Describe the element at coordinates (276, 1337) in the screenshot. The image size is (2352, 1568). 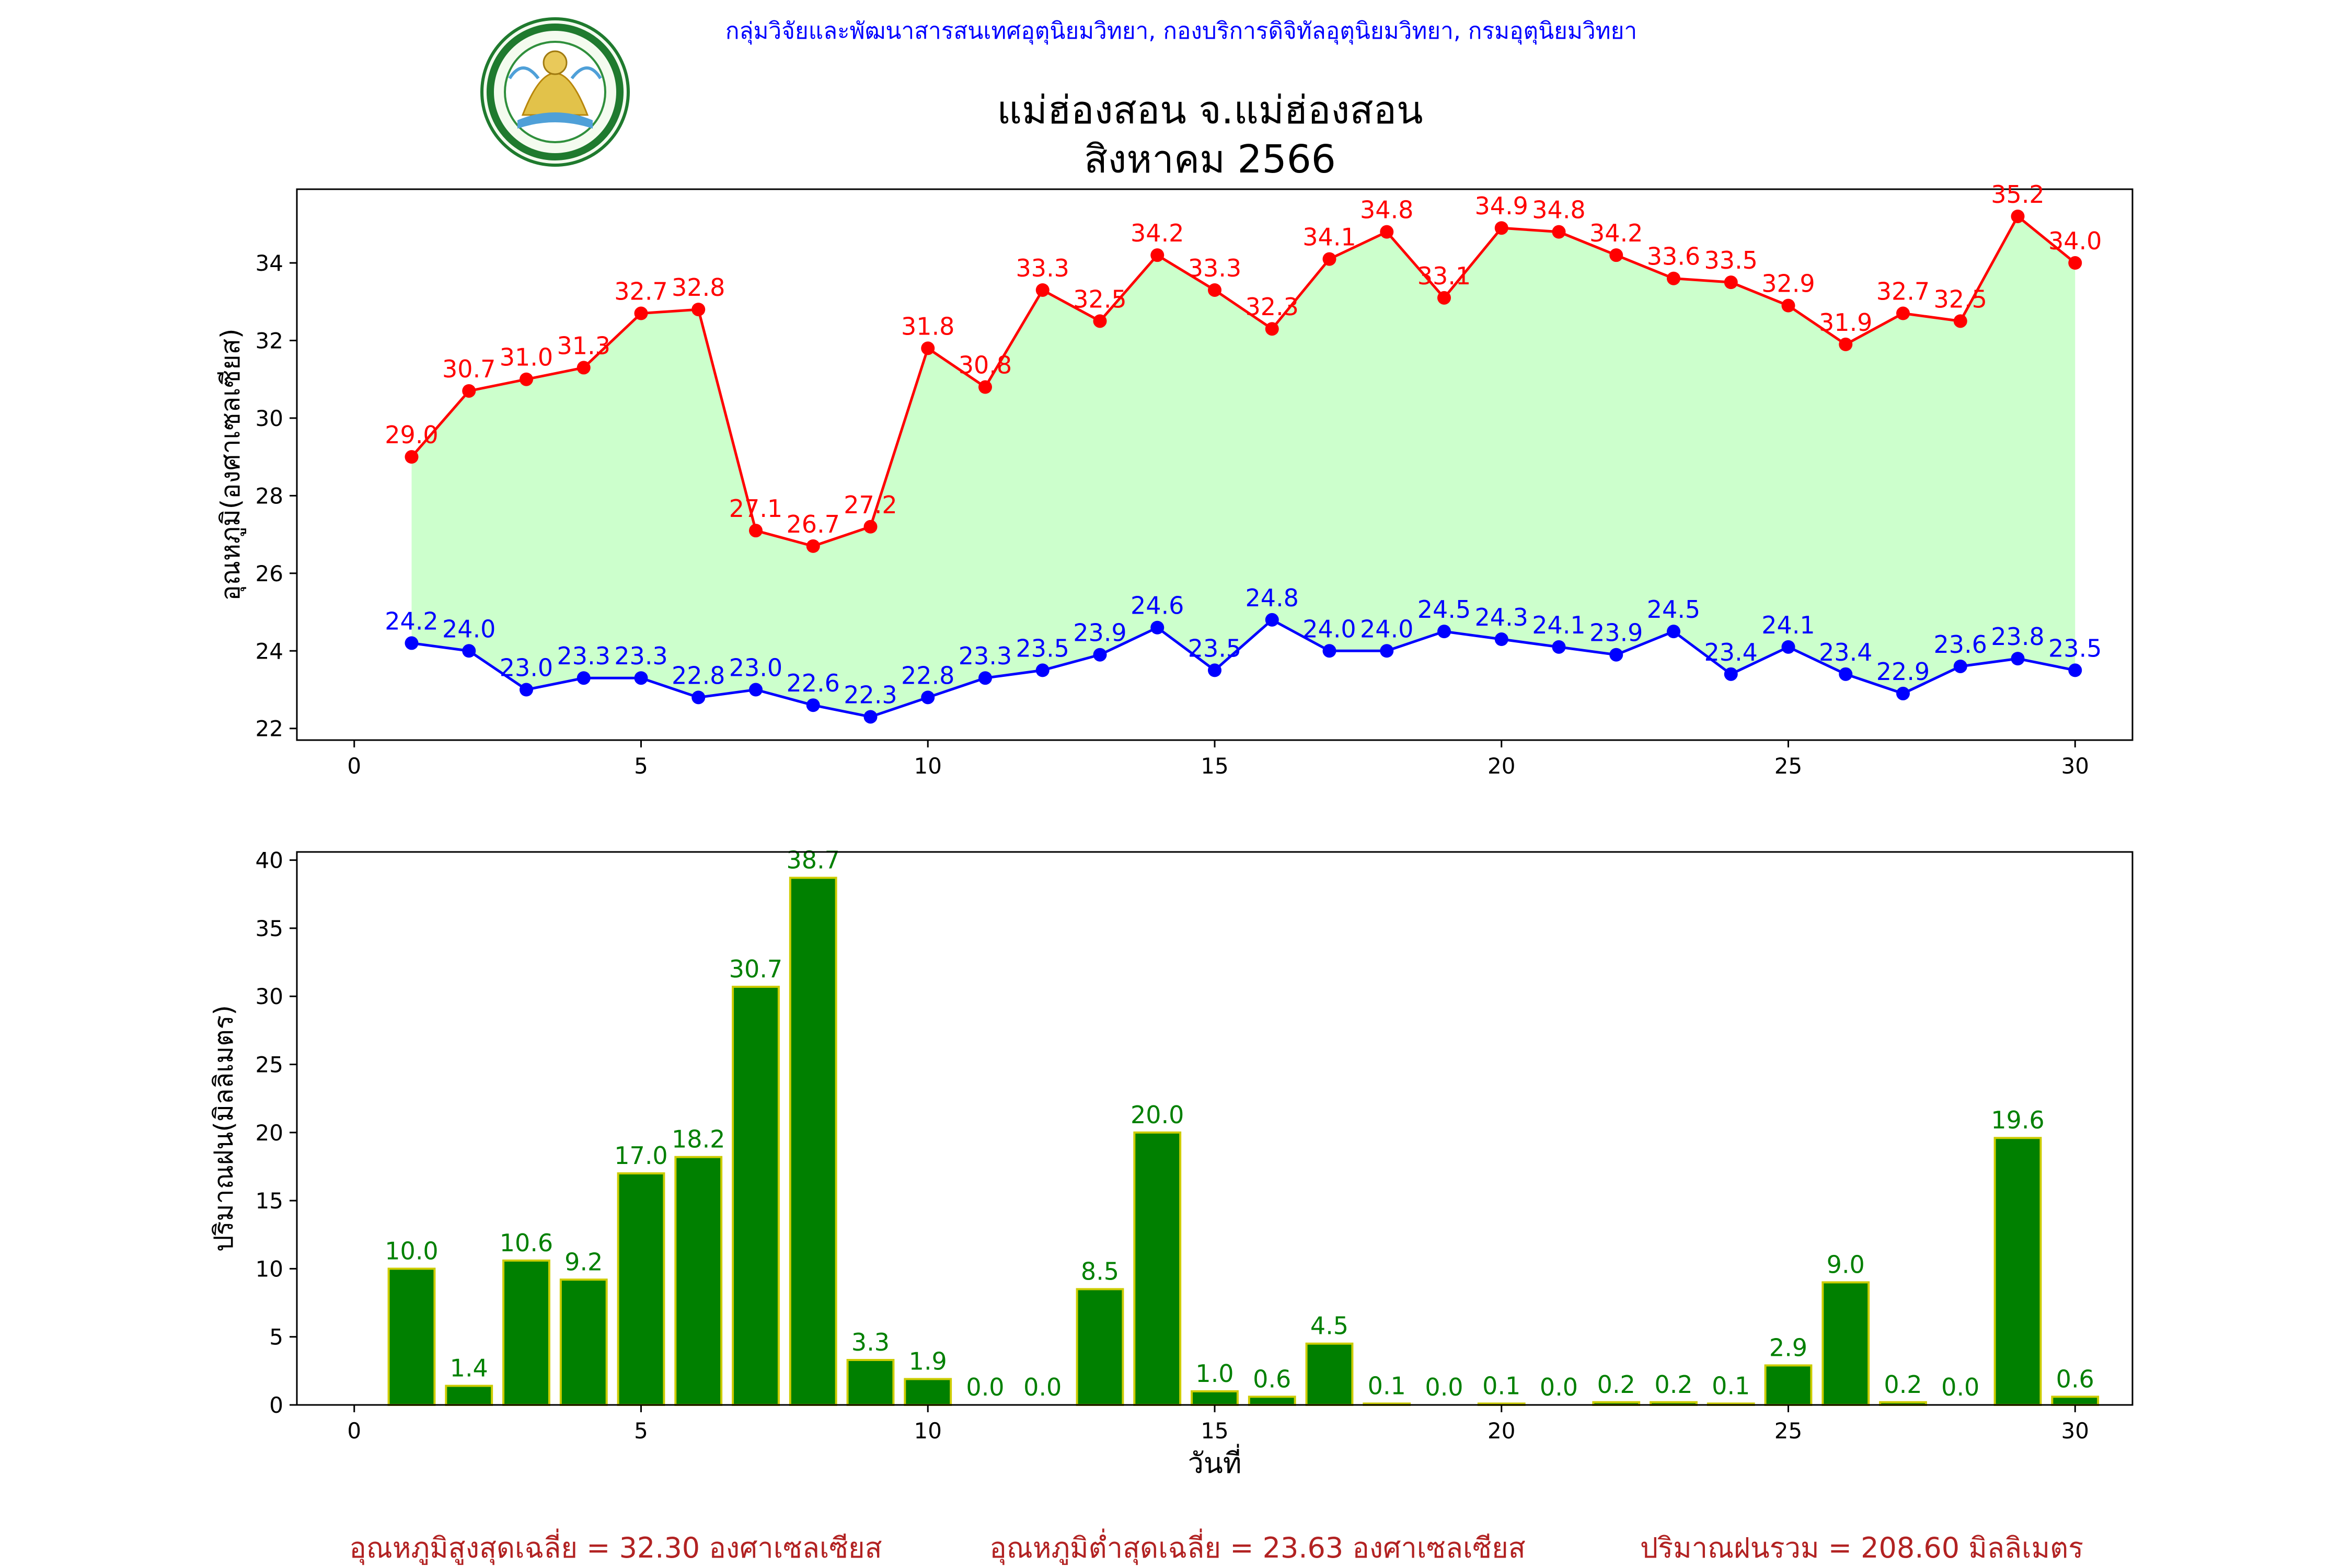
I see `rainfall-y-tick-label: 5` at that location.